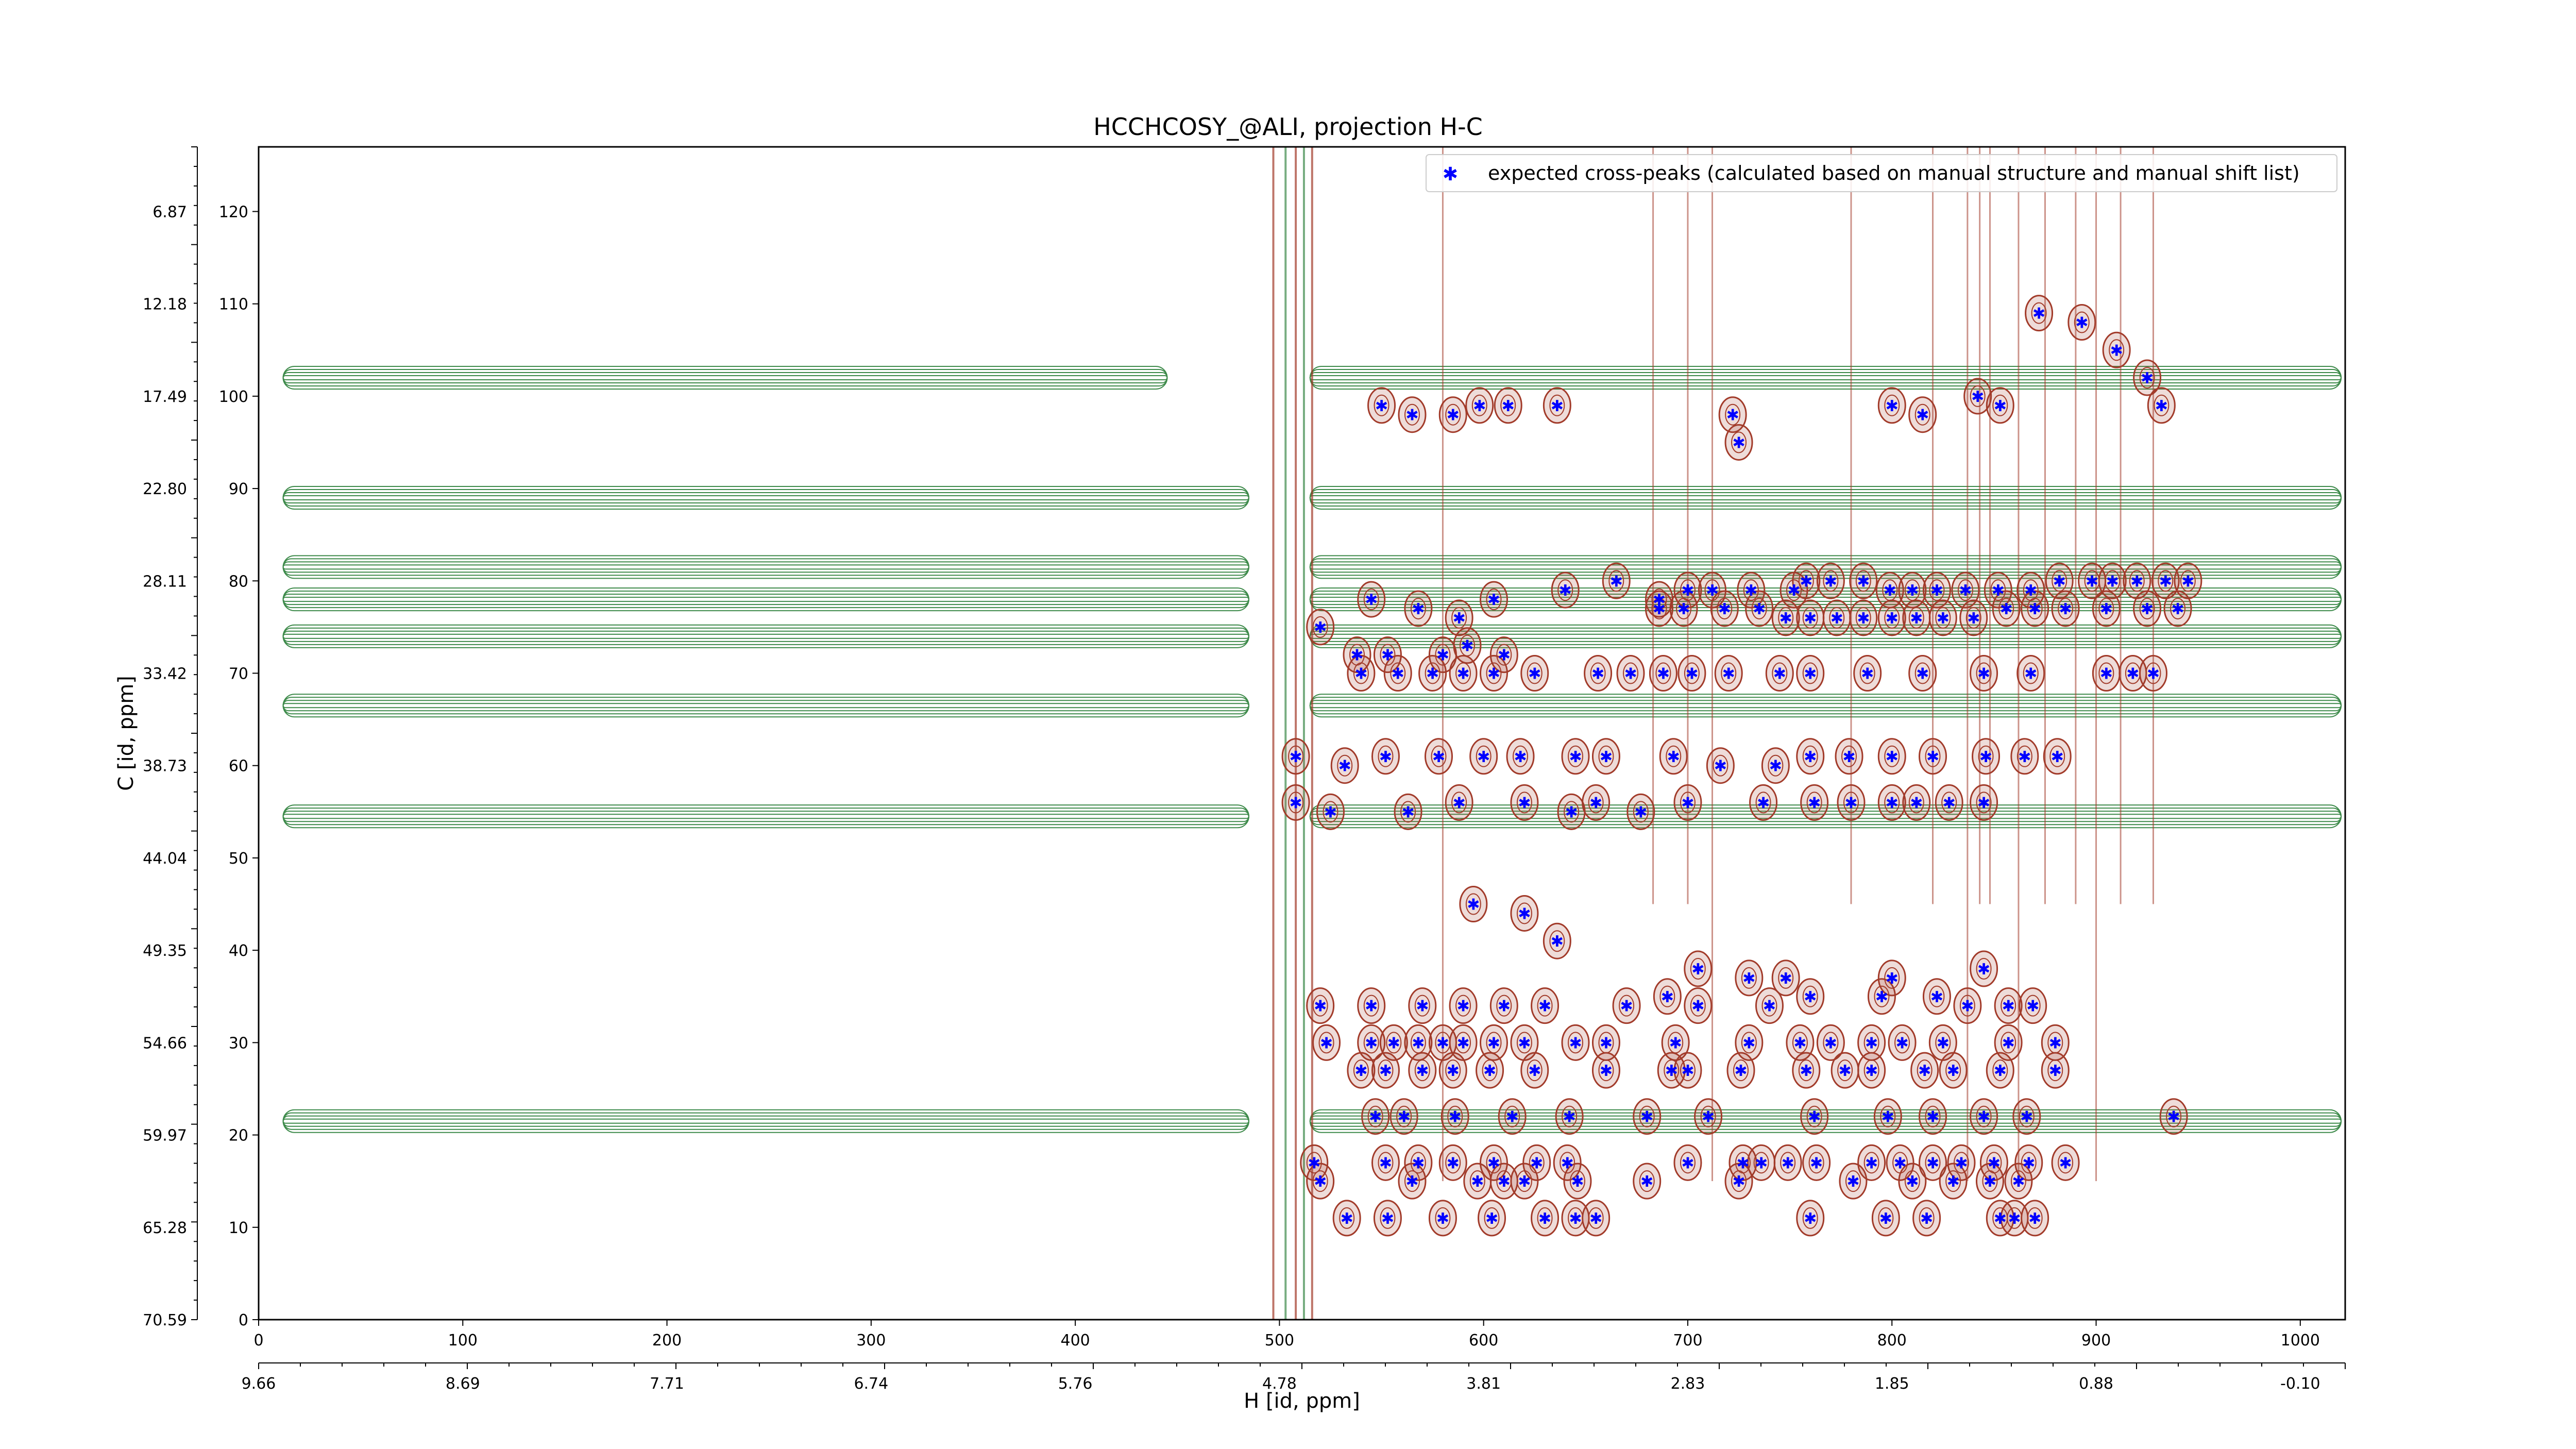  Describe the element at coordinates (2096, 1341) in the screenshot. I see `x-tick-label: 900` at that location.